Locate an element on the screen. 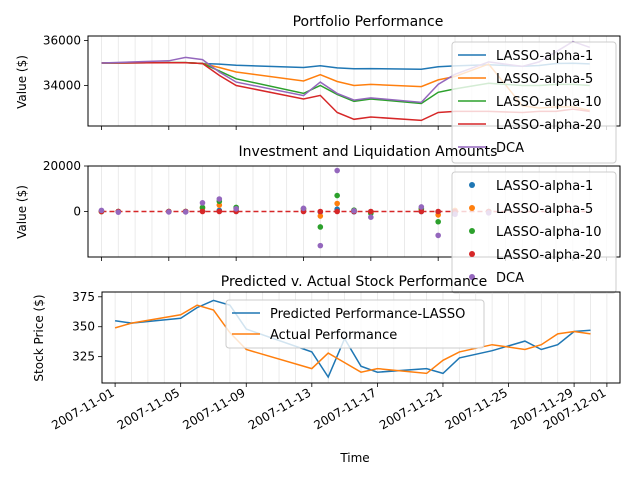 The width and height of the screenshot is (640, 480). panel-title: Investment and Liquidation Amounts is located at coordinates (368, 152).